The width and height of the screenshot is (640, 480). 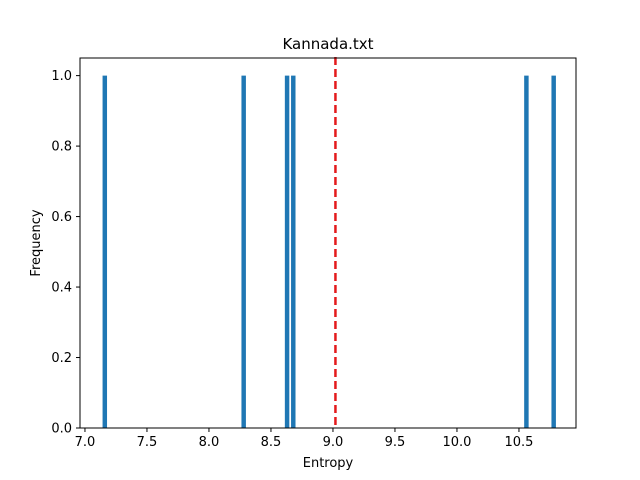 I want to click on x-tick-label-4: 9.0, so click(x=333, y=442).